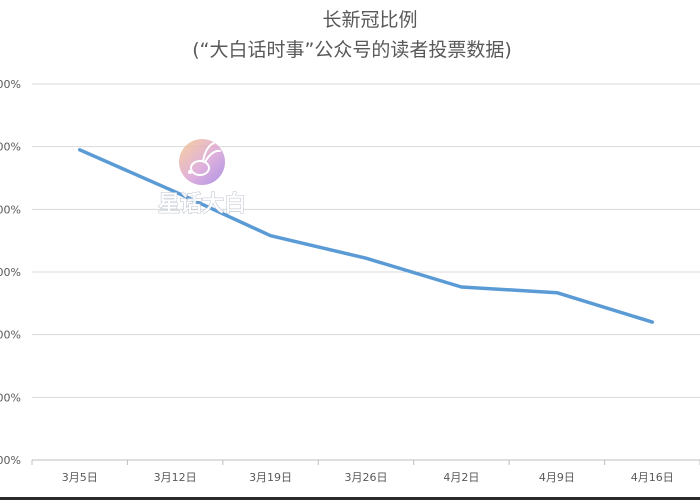 The image size is (700, 500). Describe the element at coordinates (366, 477) in the screenshot. I see `x-tick-label: 3月26日` at that location.